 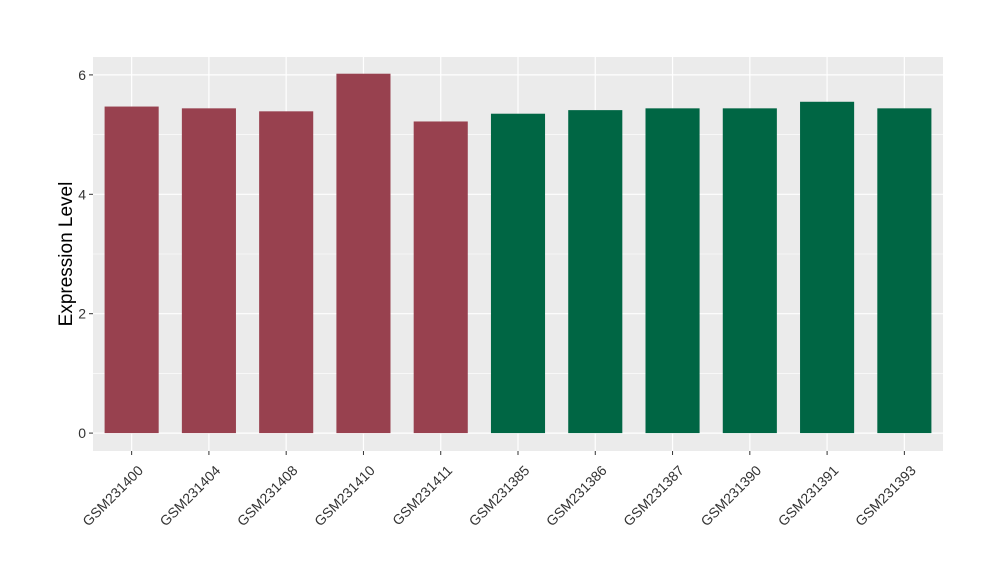 What do you see at coordinates (344, 495) in the screenshot?
I see `x-tick-label: GSM231410` at bounding box center [344, 495].